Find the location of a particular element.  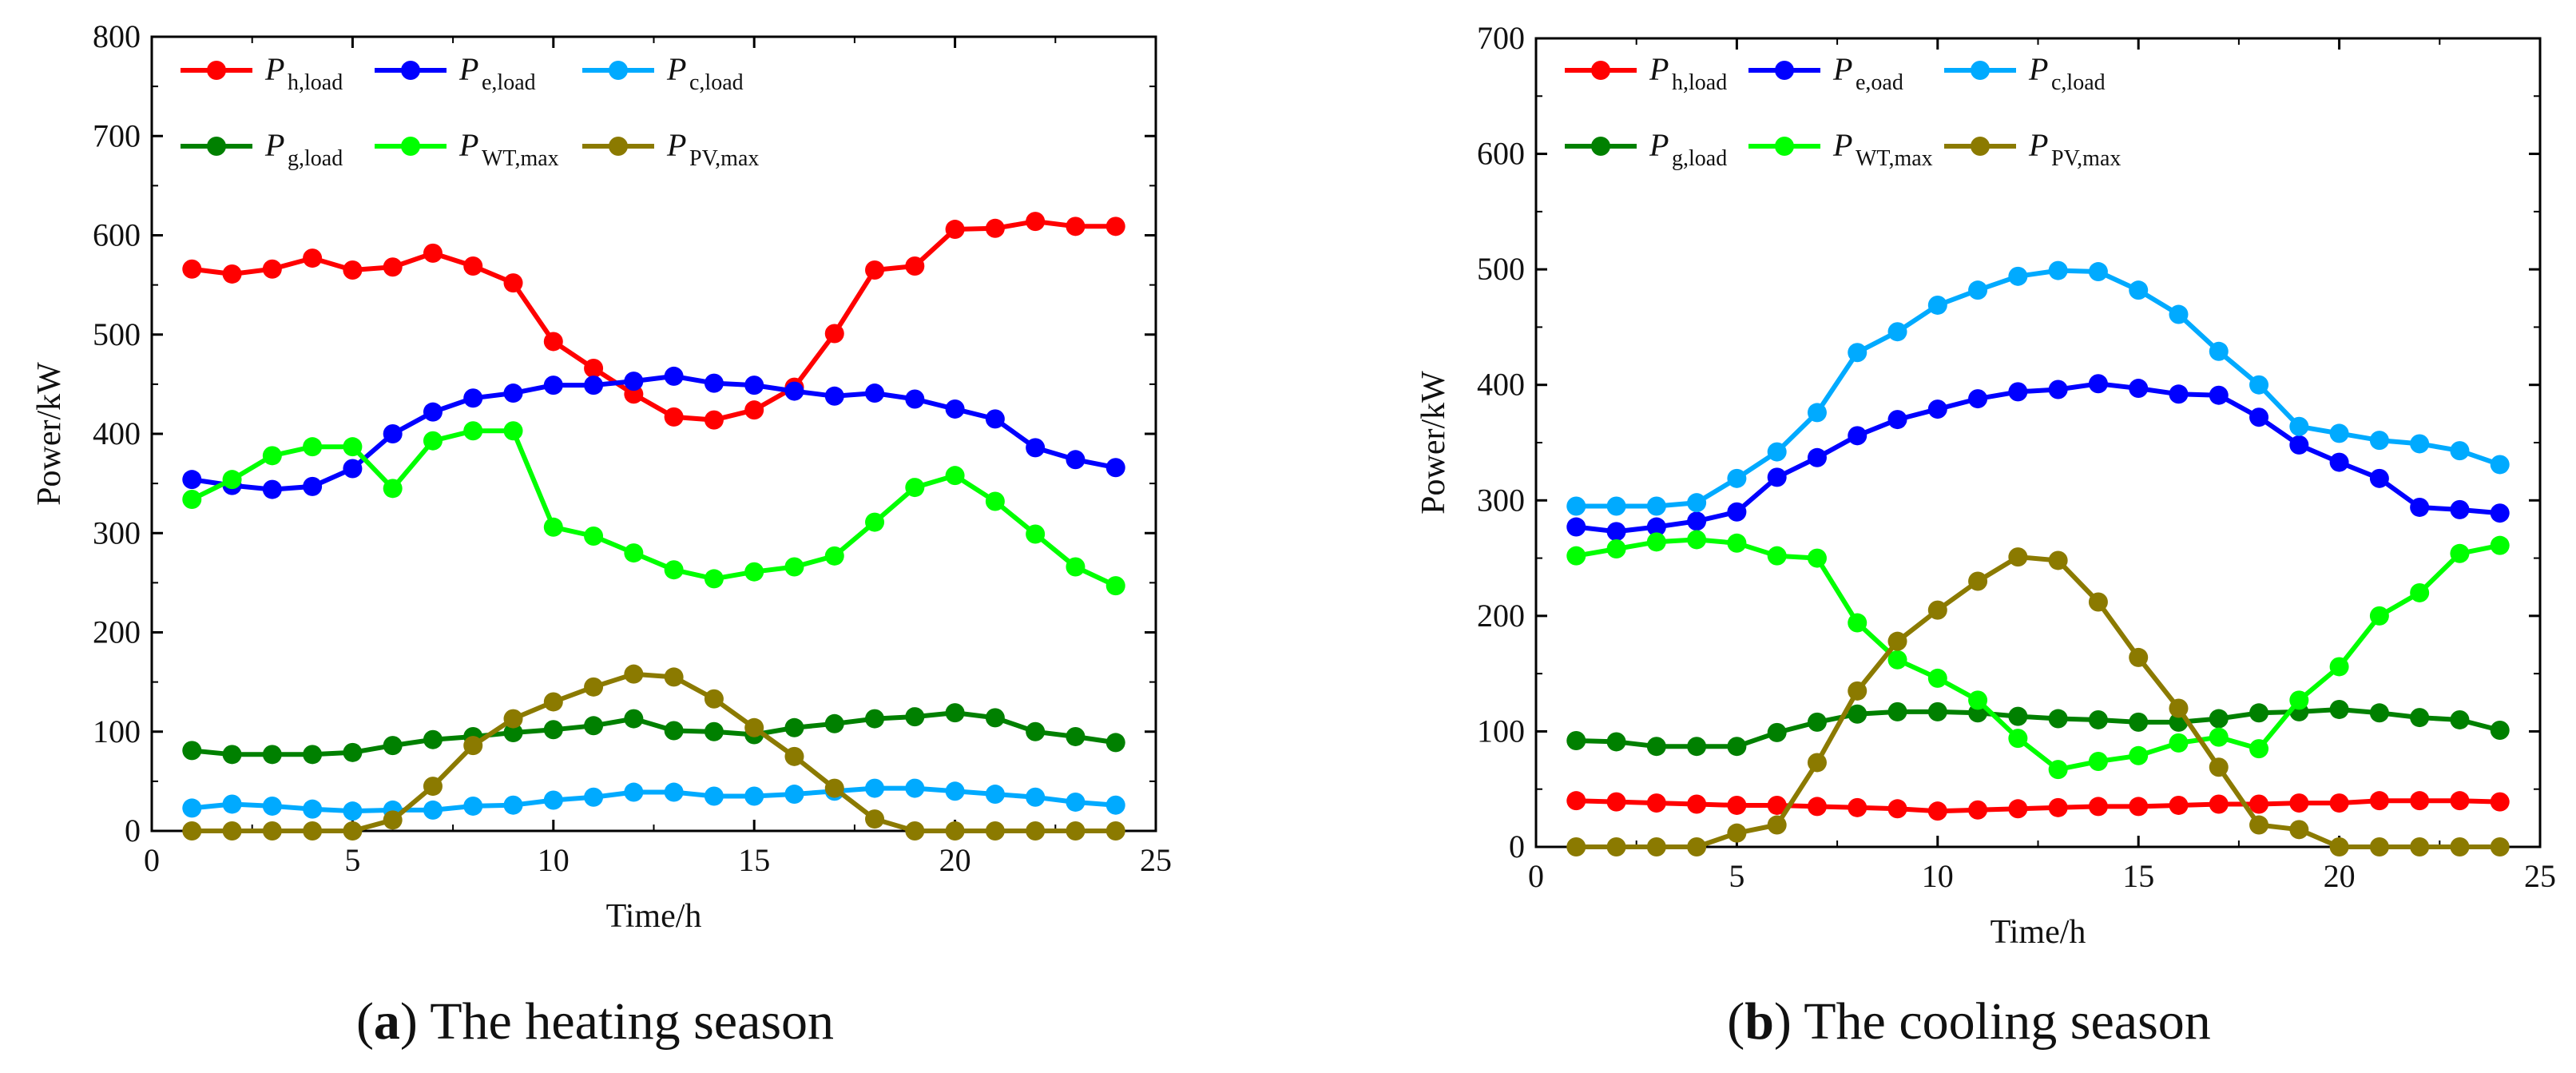

caption-text: The heating season is located at coordinates (632, 1021).